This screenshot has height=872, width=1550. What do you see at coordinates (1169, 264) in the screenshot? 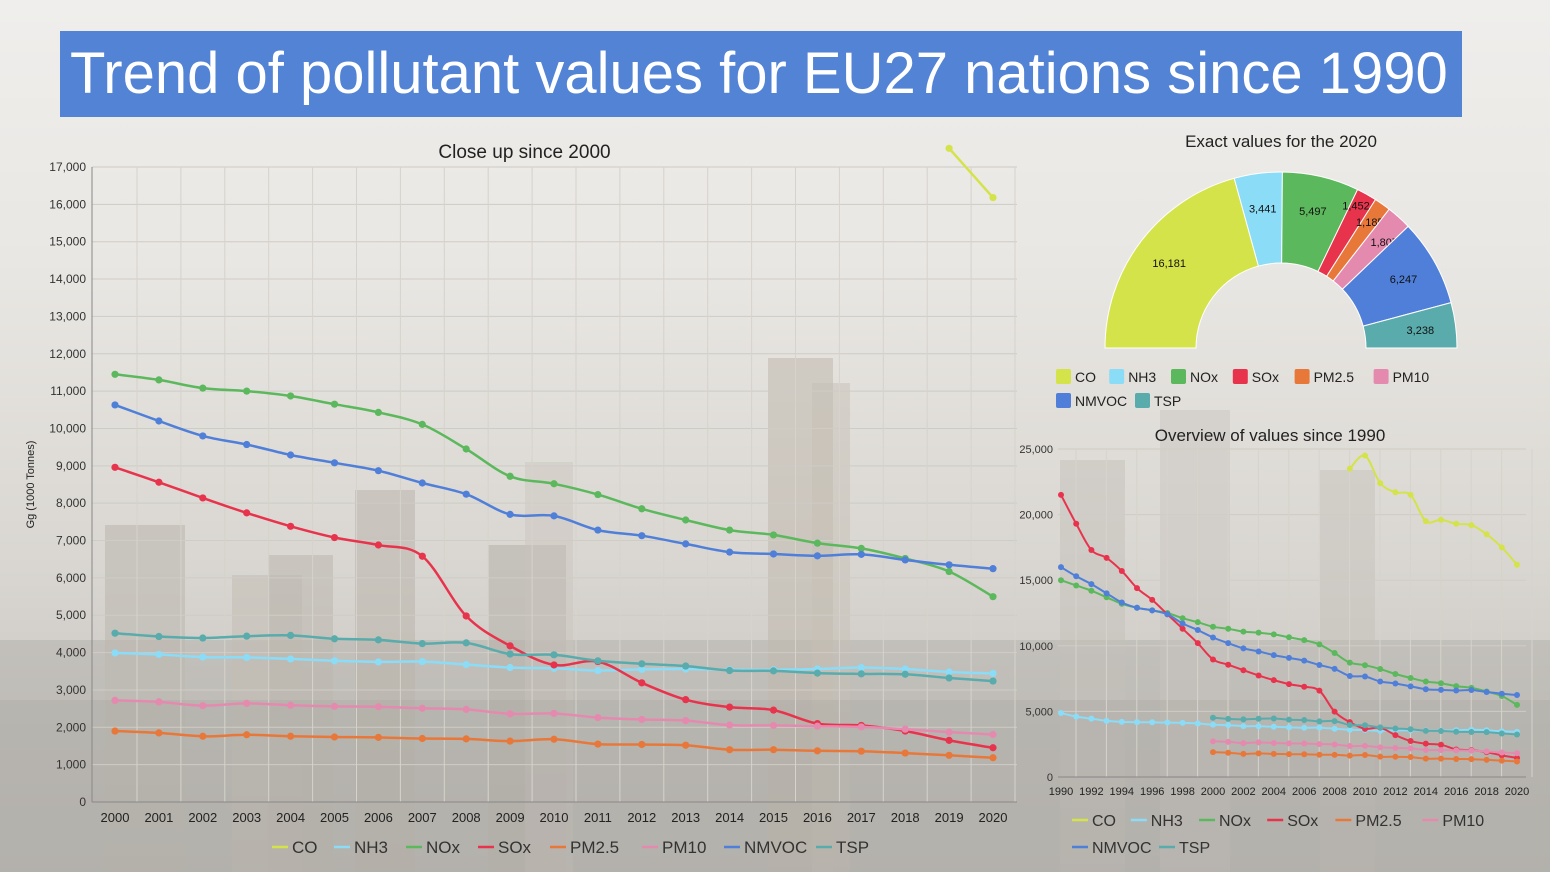
I see `data-label-co: 16,181` at bounding box center [1169, 264].